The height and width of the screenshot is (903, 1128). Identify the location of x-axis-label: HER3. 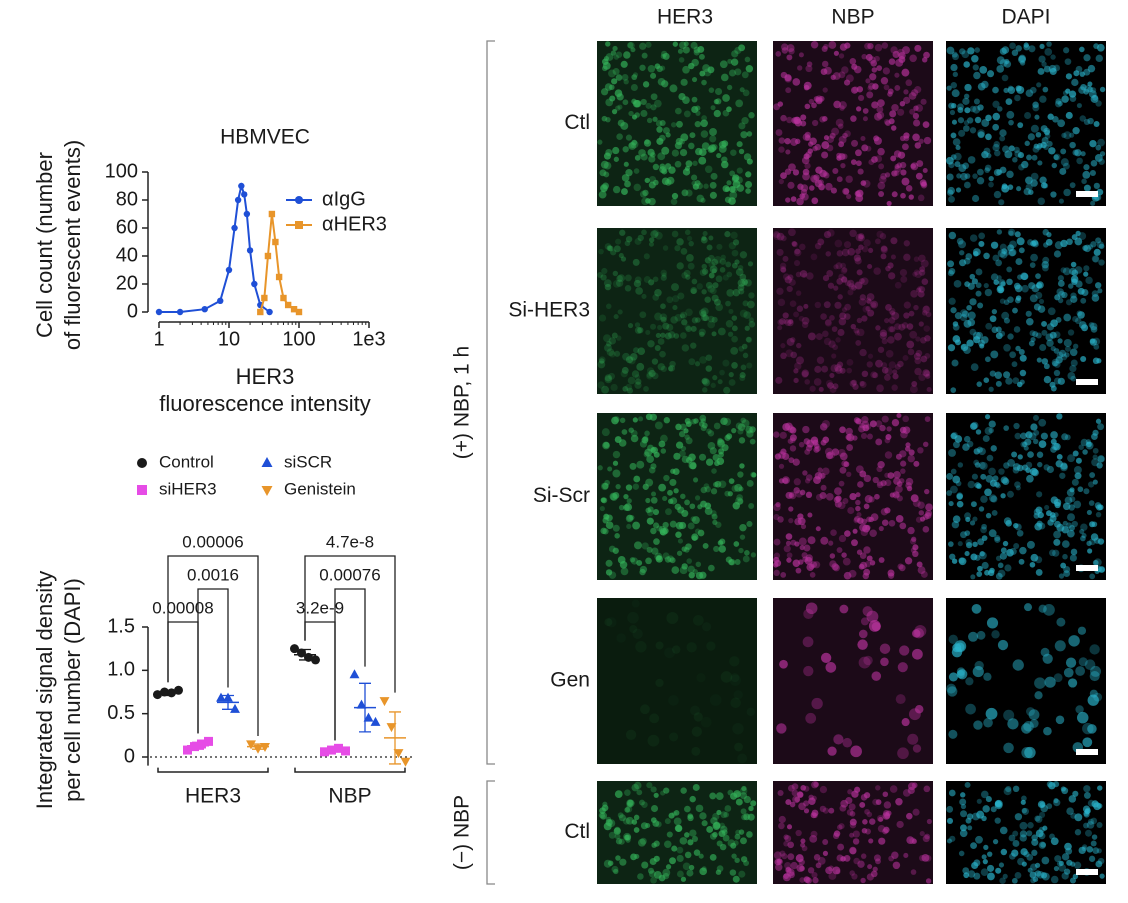
(265, 376).